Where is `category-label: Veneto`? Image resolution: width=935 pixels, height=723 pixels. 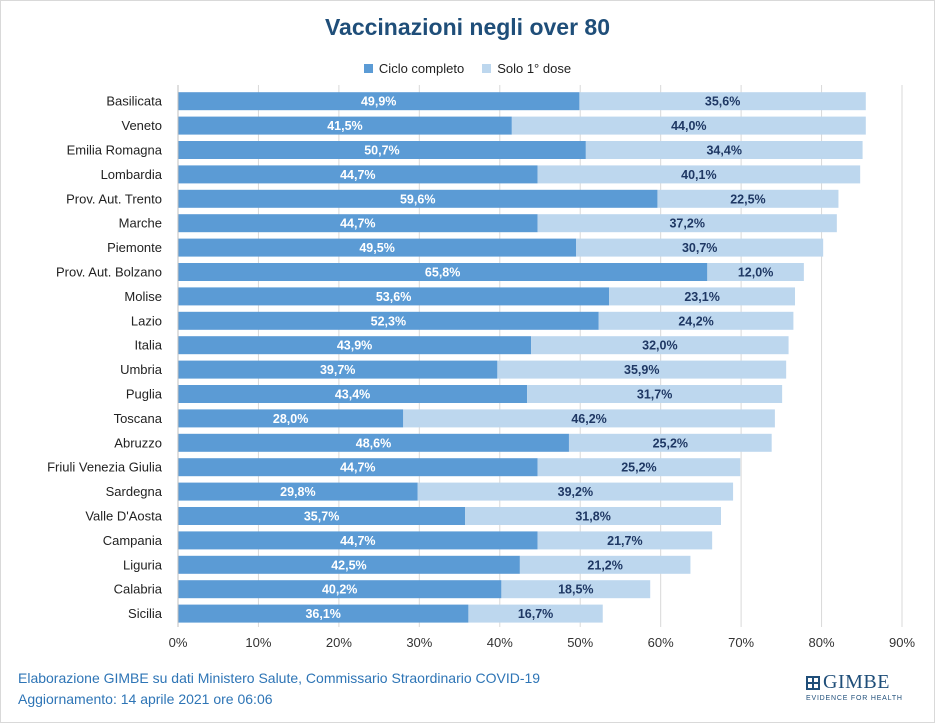 category-label: Veneto is located at coordinates (142, 125).